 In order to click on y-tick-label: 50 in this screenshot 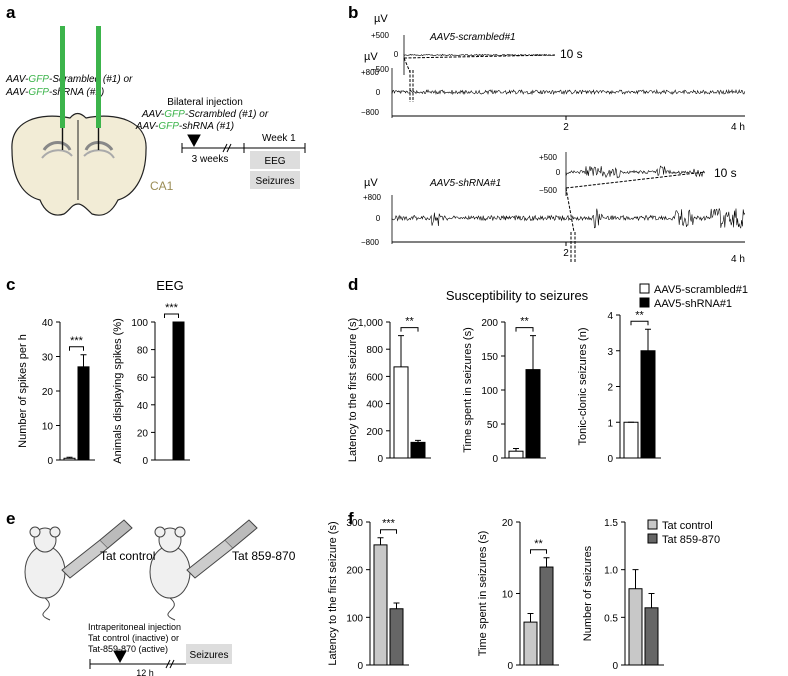, I will do `click(493, 425)`.